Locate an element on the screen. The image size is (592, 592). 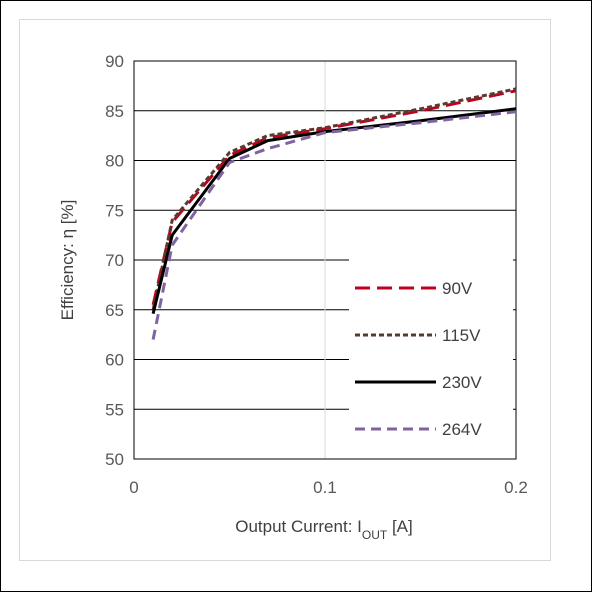
x-axis-title: Output Current: IOUT [A] is located at coordinates (323, 529).